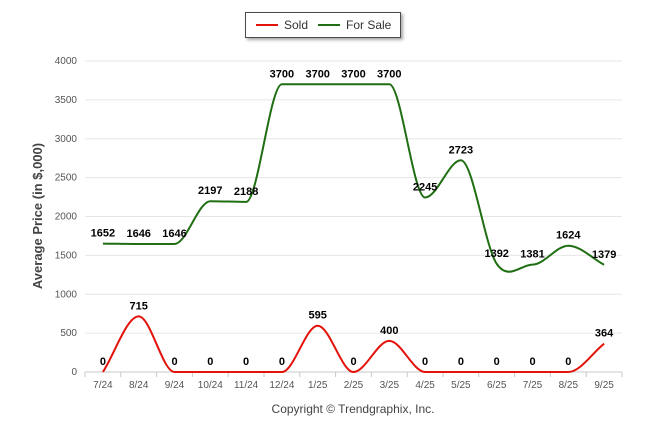  I want to click on data-label: 400, so click(389, 331).